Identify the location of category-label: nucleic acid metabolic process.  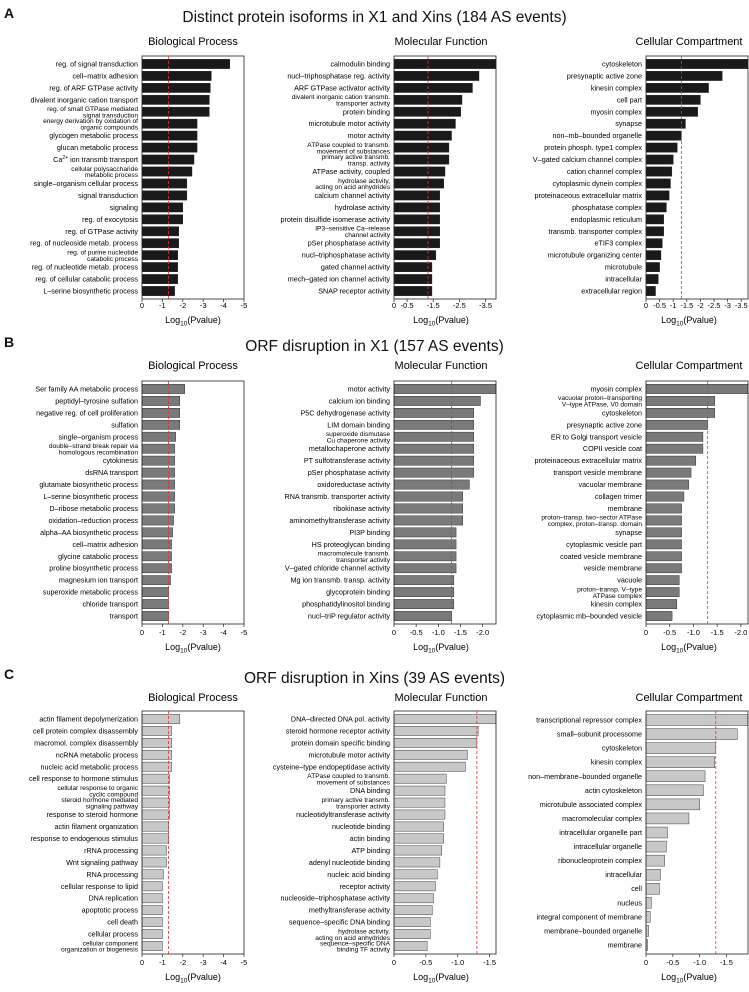
(90, 766).